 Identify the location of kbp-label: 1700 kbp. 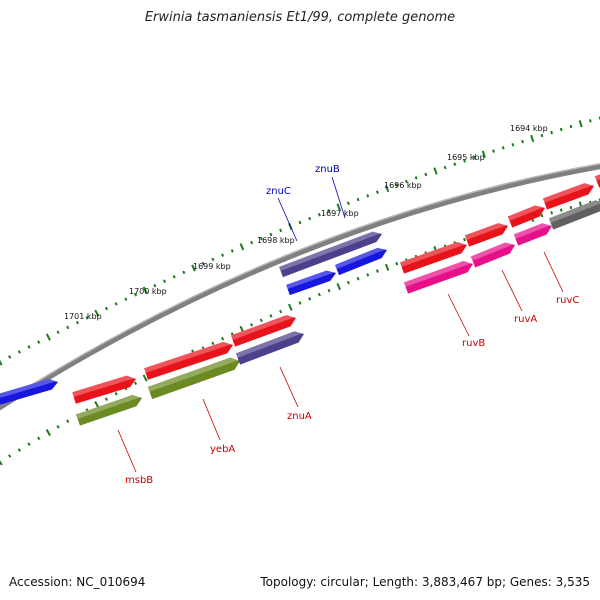
(148, 291).